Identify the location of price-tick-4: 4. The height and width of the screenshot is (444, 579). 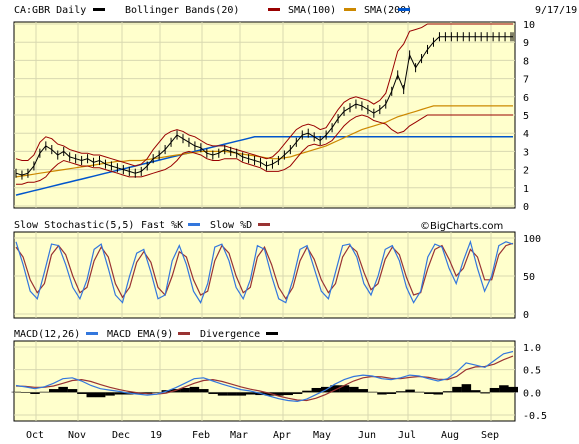
(526, 134).